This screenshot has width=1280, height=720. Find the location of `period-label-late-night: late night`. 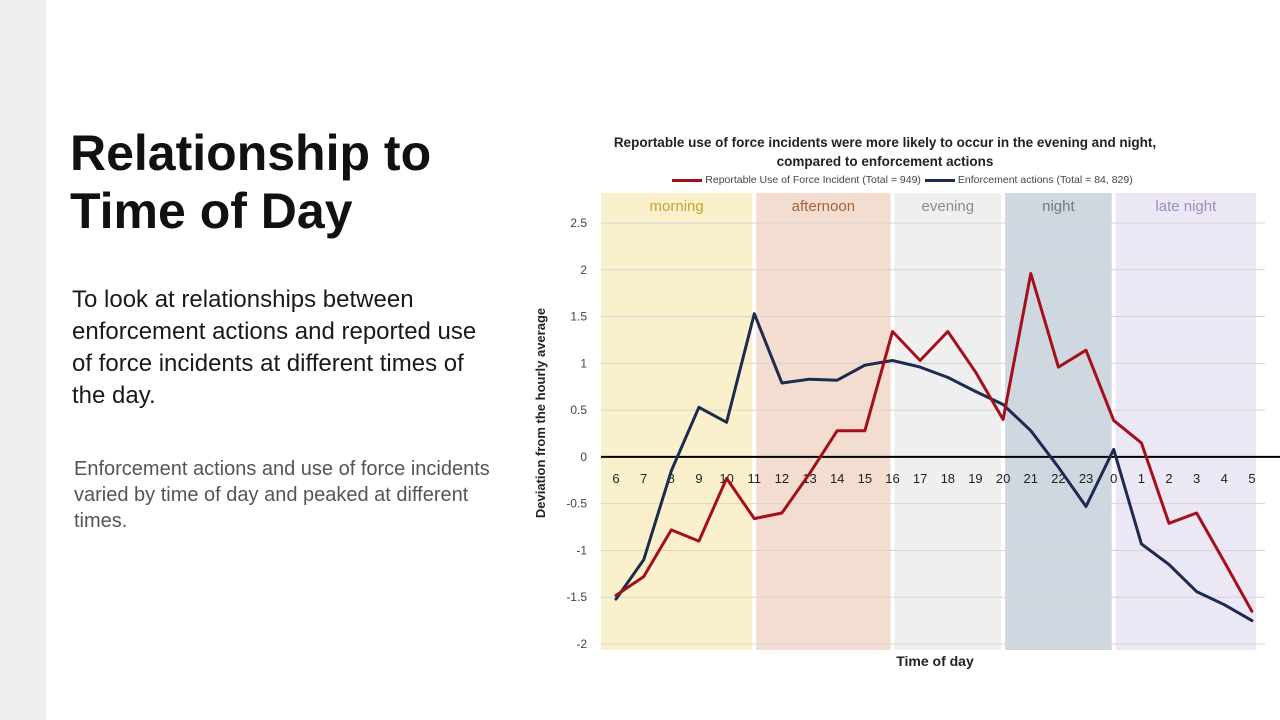

period-label-late-night: late night is located at coordinates (1186, 206).